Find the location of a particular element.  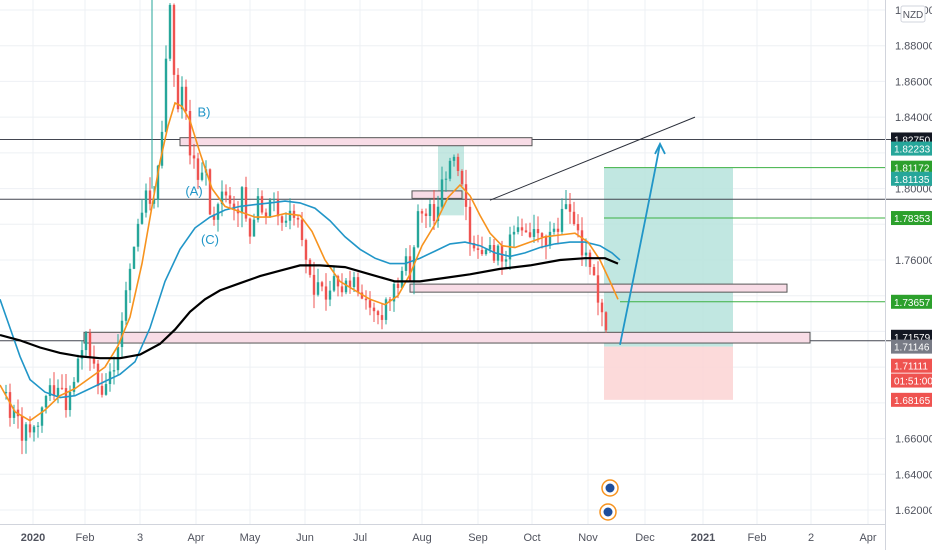

target-zone is located at coordinates (668, 257).